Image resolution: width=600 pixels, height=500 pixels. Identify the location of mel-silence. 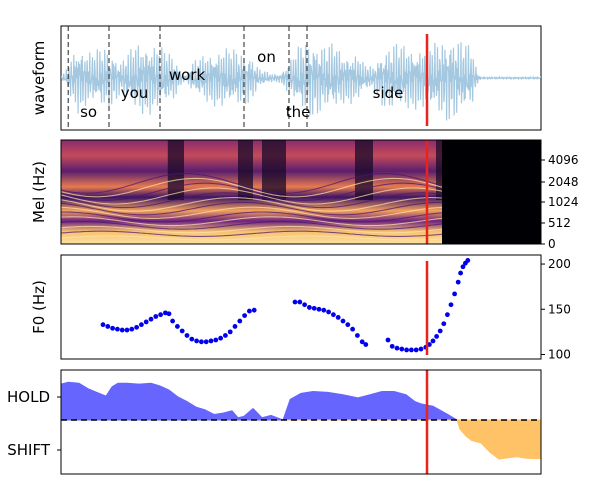
(491, 192).